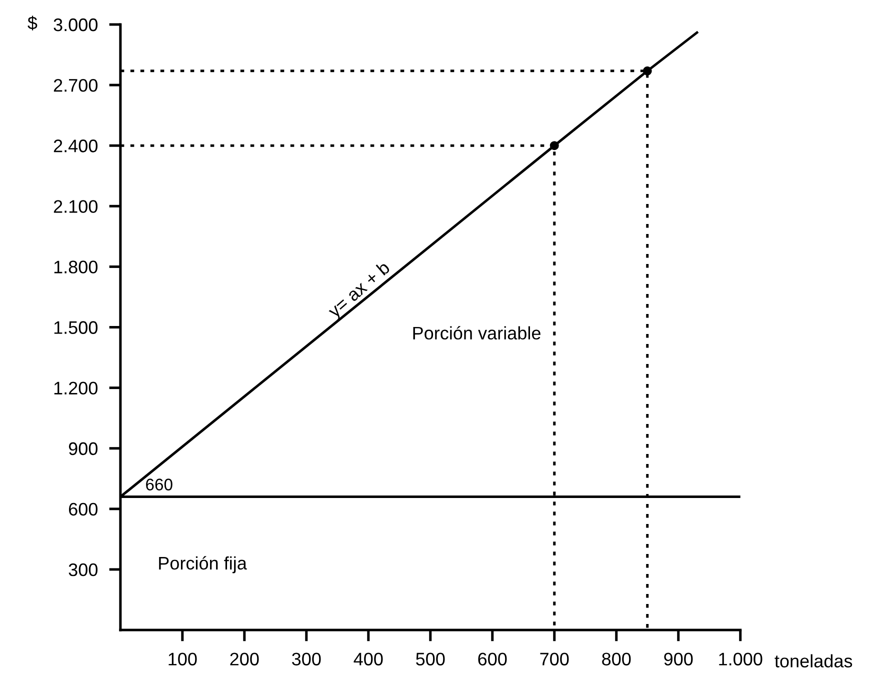  Describe the element at coordinates (244, 659) in the screenshot. I see `x-tick-label: 200` at that location.